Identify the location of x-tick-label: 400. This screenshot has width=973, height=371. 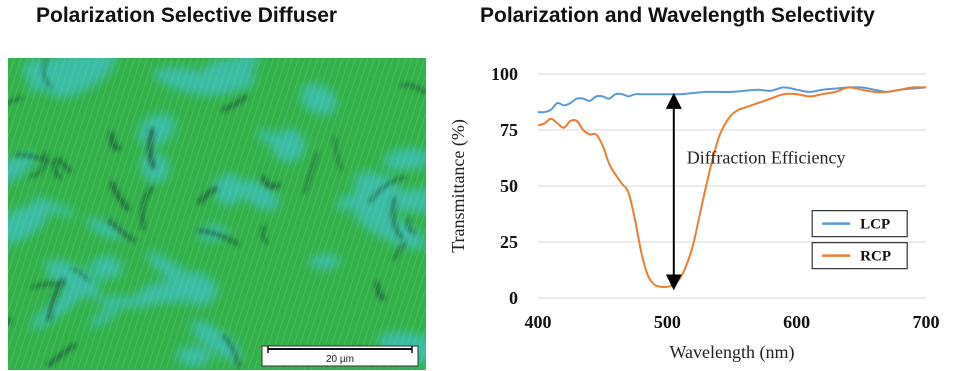
(538, 322).